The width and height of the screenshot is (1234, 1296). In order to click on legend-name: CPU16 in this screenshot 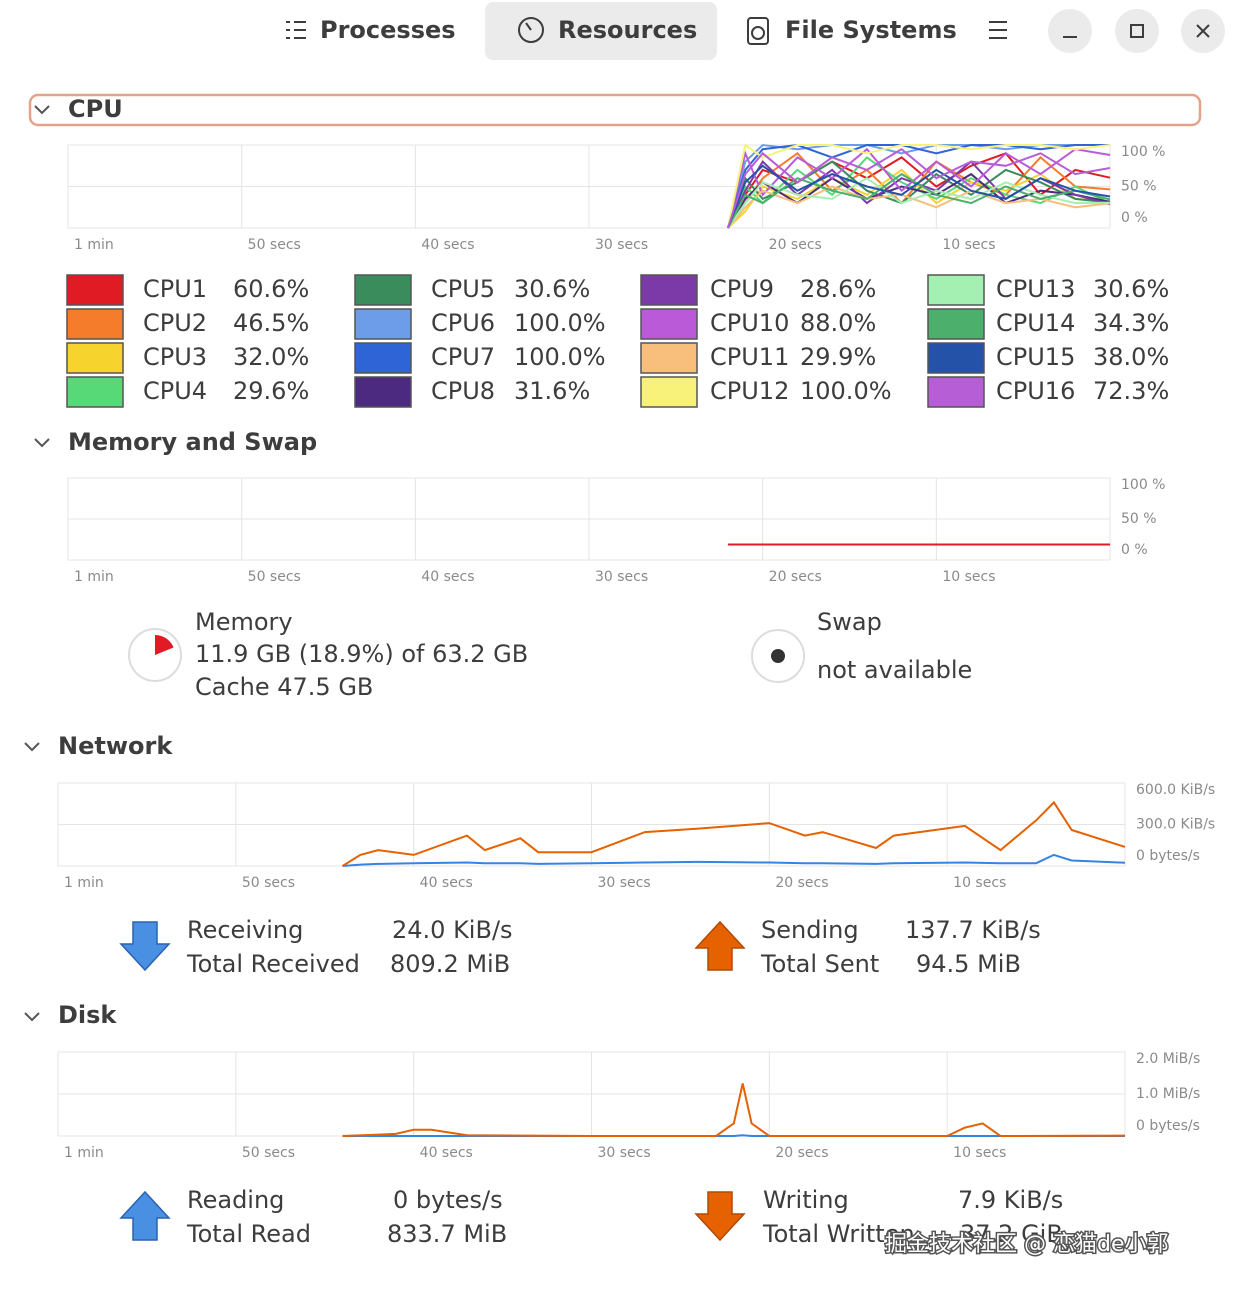, I will do `click(1035, 391)`.